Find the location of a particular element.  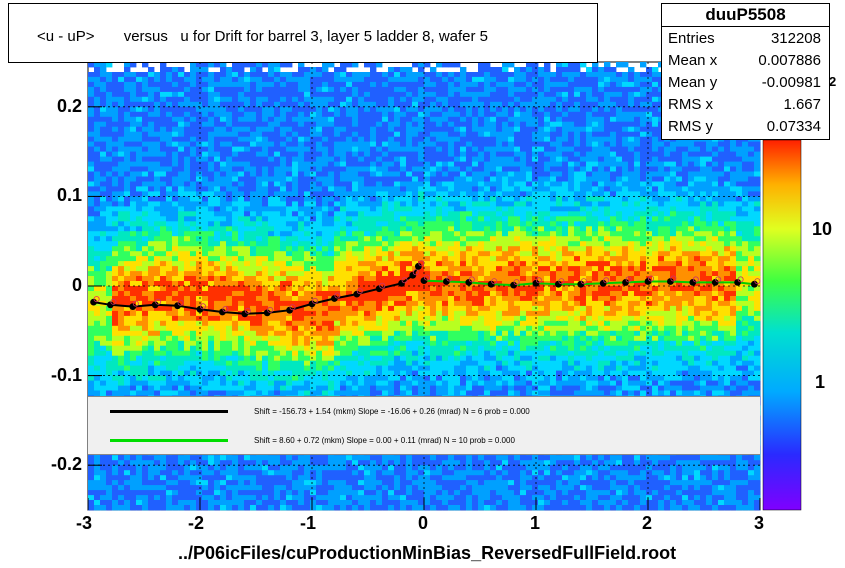

stats-label: Mean y is located at coordinates (693, 82).